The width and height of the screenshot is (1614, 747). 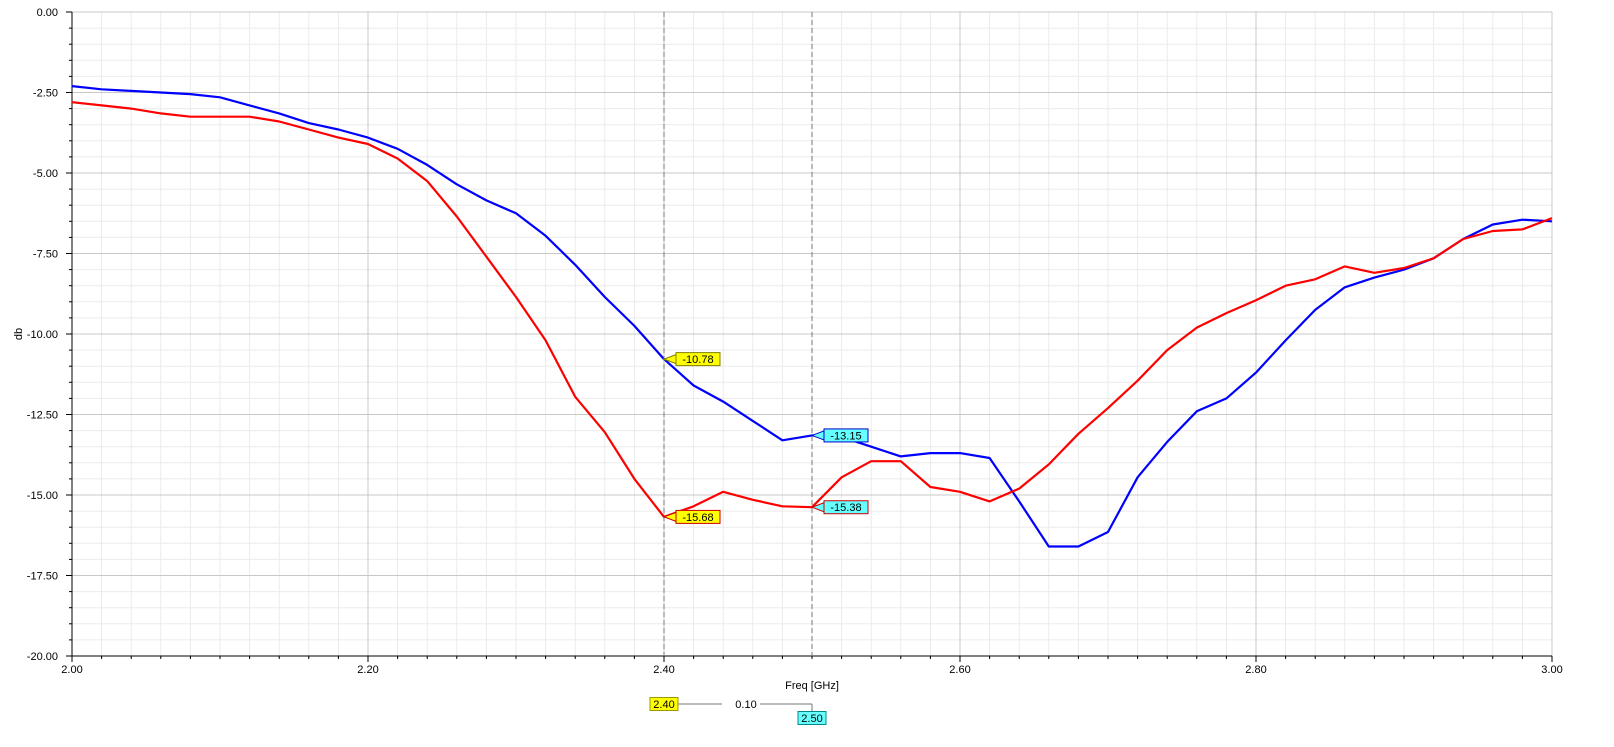 I want to click on y-tick-label: -2.50, so click(x=45, y=94).